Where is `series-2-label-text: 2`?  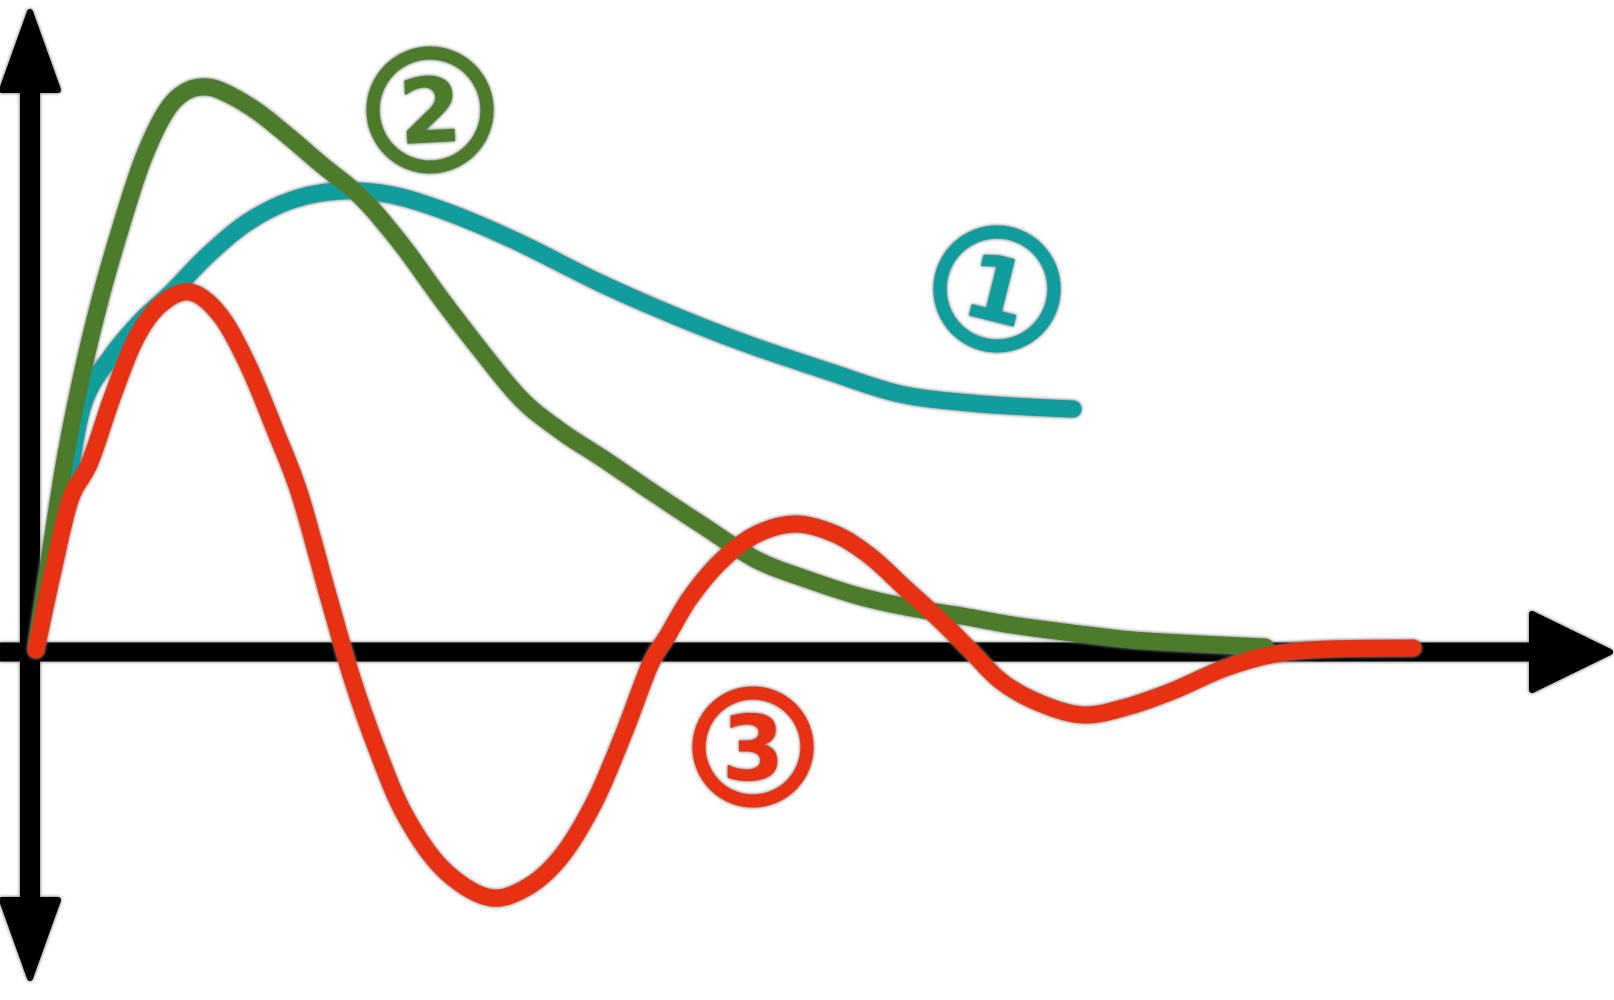
series-2-label-text: 2 is located at coordinates (430, 112).